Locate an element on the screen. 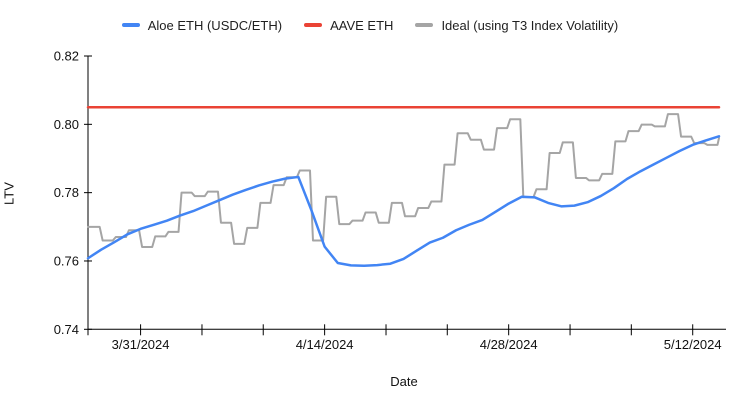 This screenshot has height=410, width=740. x-tick-label: 5/12/2024 is located at coordinates (693, 344).